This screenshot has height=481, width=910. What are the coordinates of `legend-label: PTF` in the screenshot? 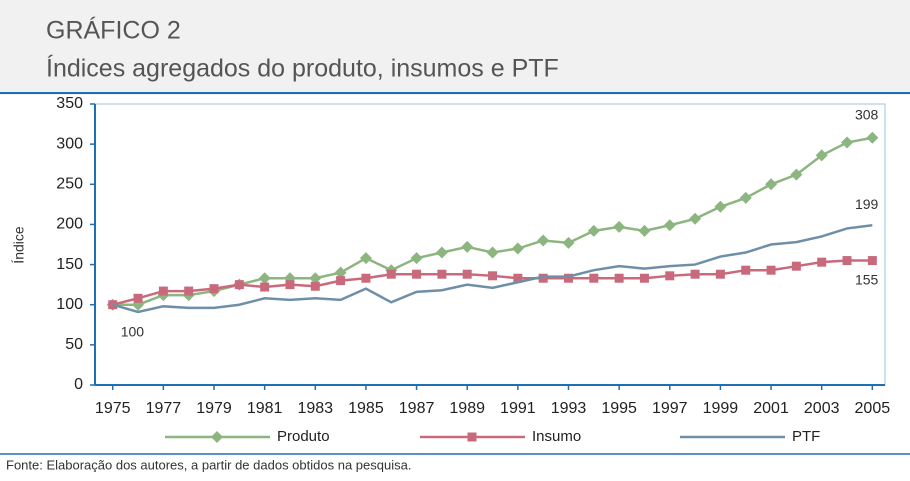 It's located at (806, 436).